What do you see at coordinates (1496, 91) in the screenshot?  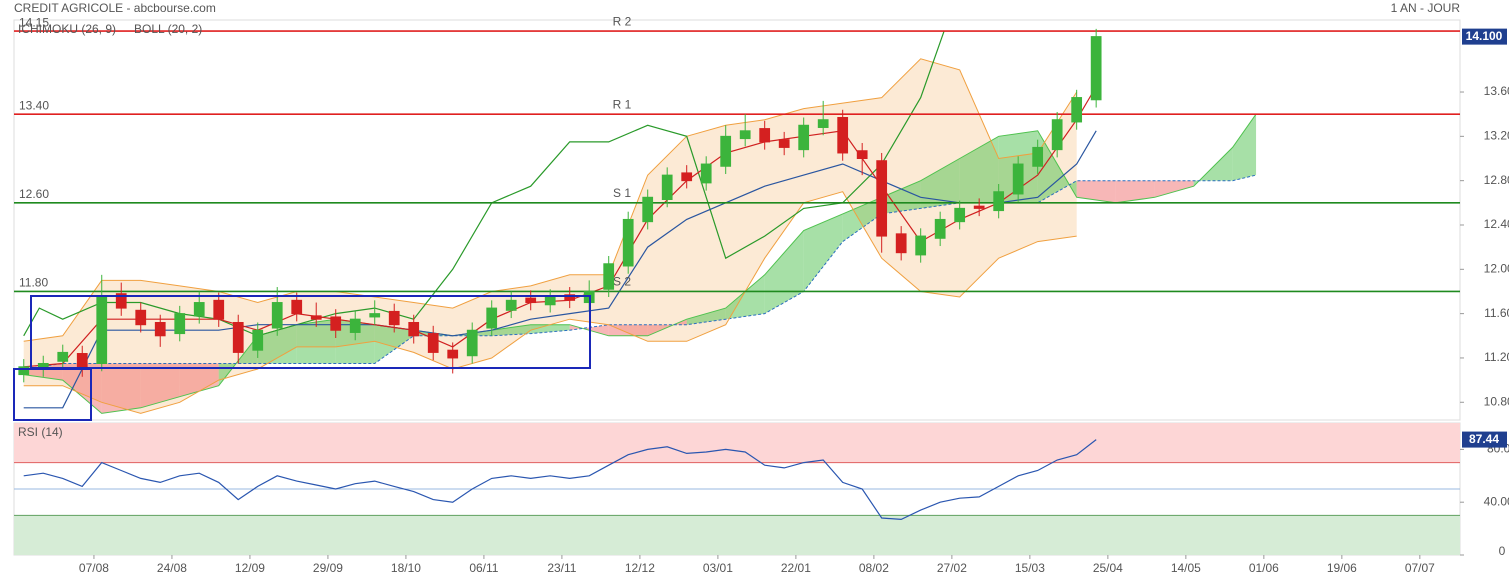 I see `y-tick-label: 13.600` at bounding box center [1496, 91].